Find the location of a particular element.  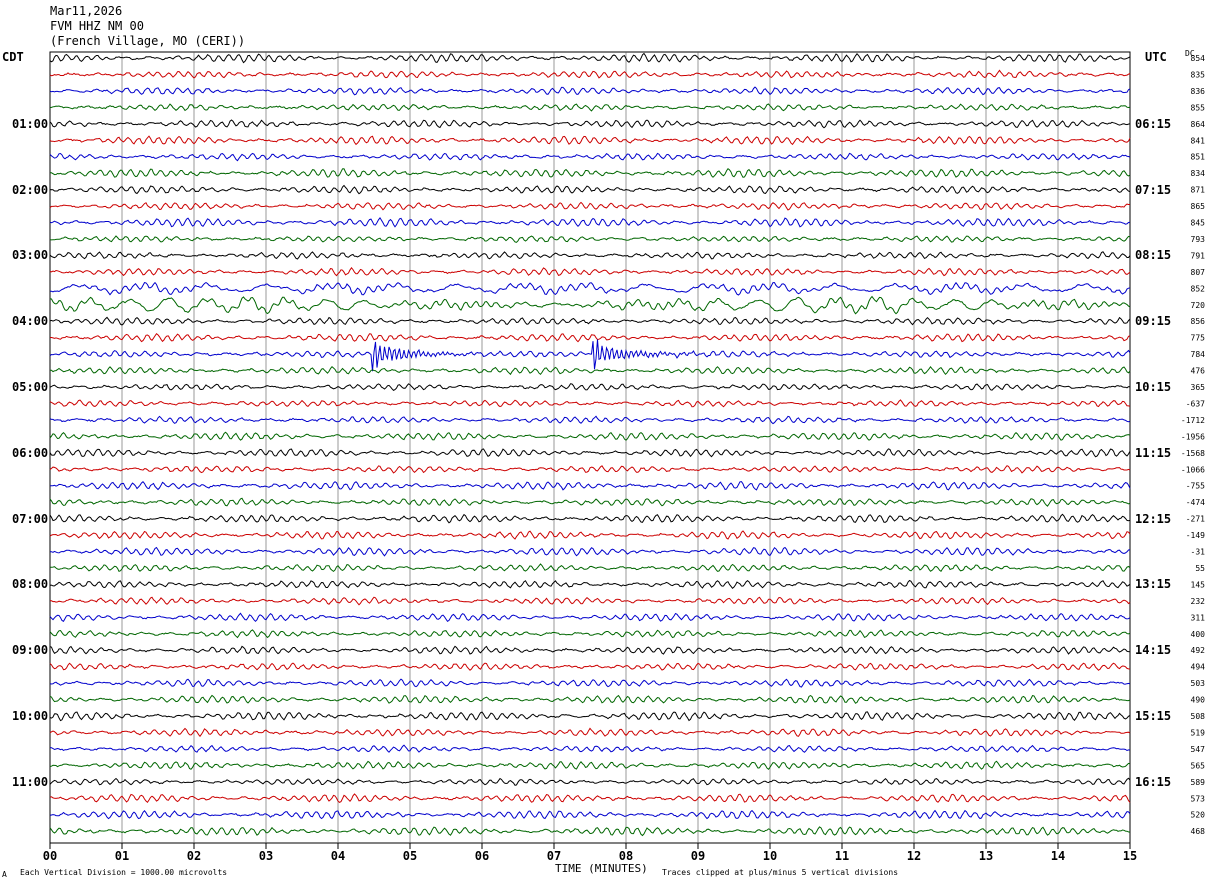

right-hour-label: 15:15 is located at coordinates (1153, 716).